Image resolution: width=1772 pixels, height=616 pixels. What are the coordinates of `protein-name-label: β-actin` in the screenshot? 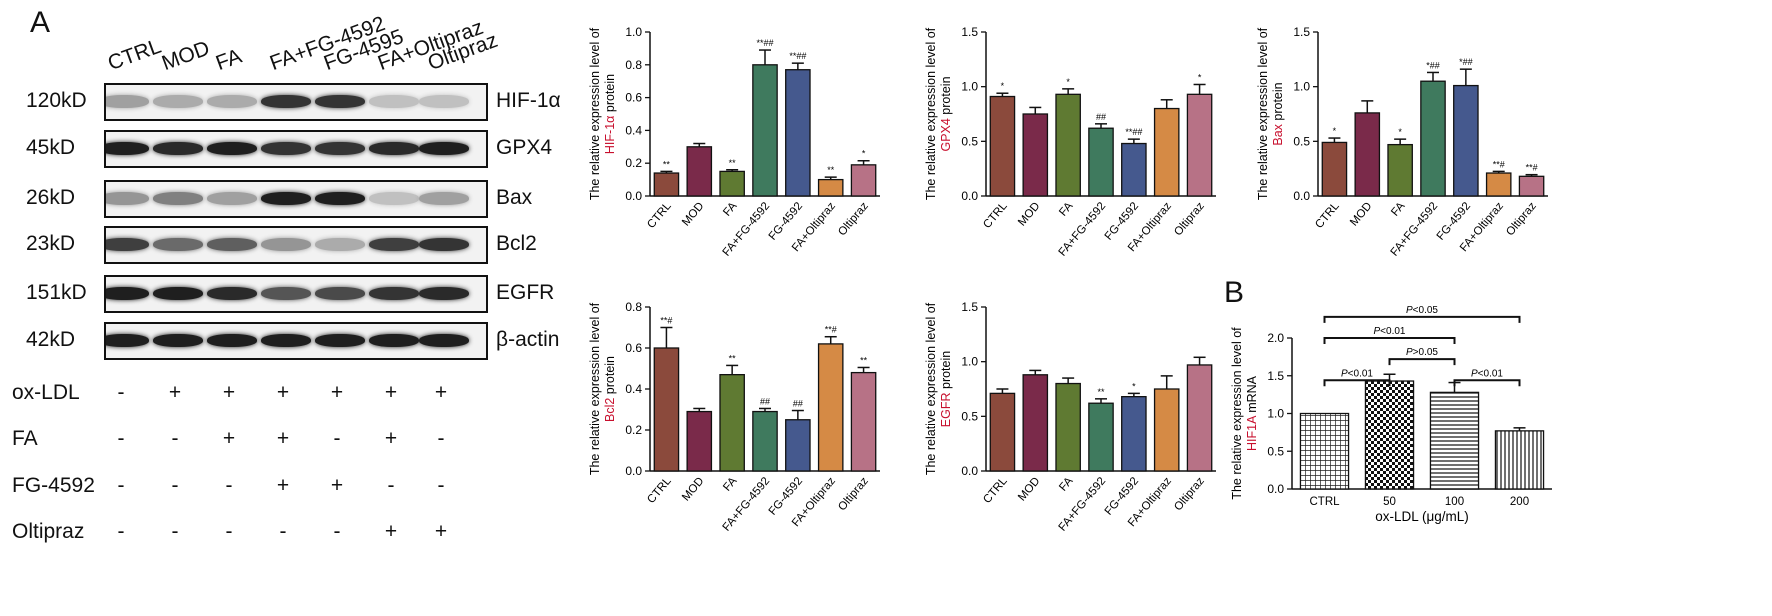 It's located at (528, 339).